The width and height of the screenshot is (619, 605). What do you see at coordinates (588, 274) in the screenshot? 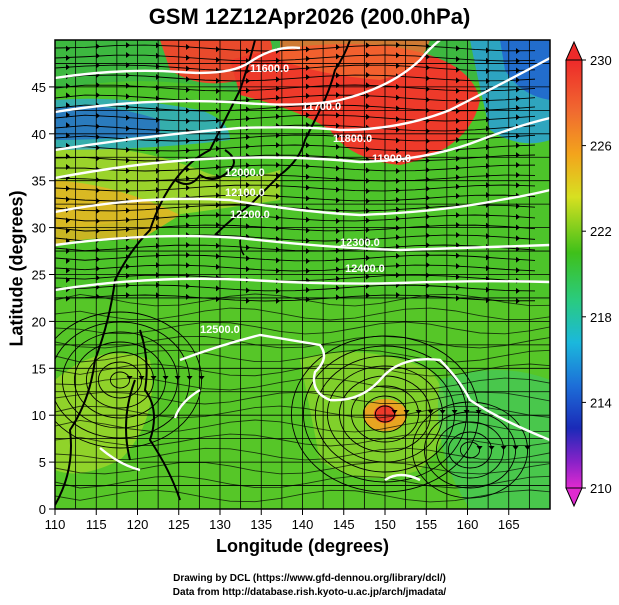
I see `colorbar: 230 226 222 218 214 210` at bounding box center [588, 274].